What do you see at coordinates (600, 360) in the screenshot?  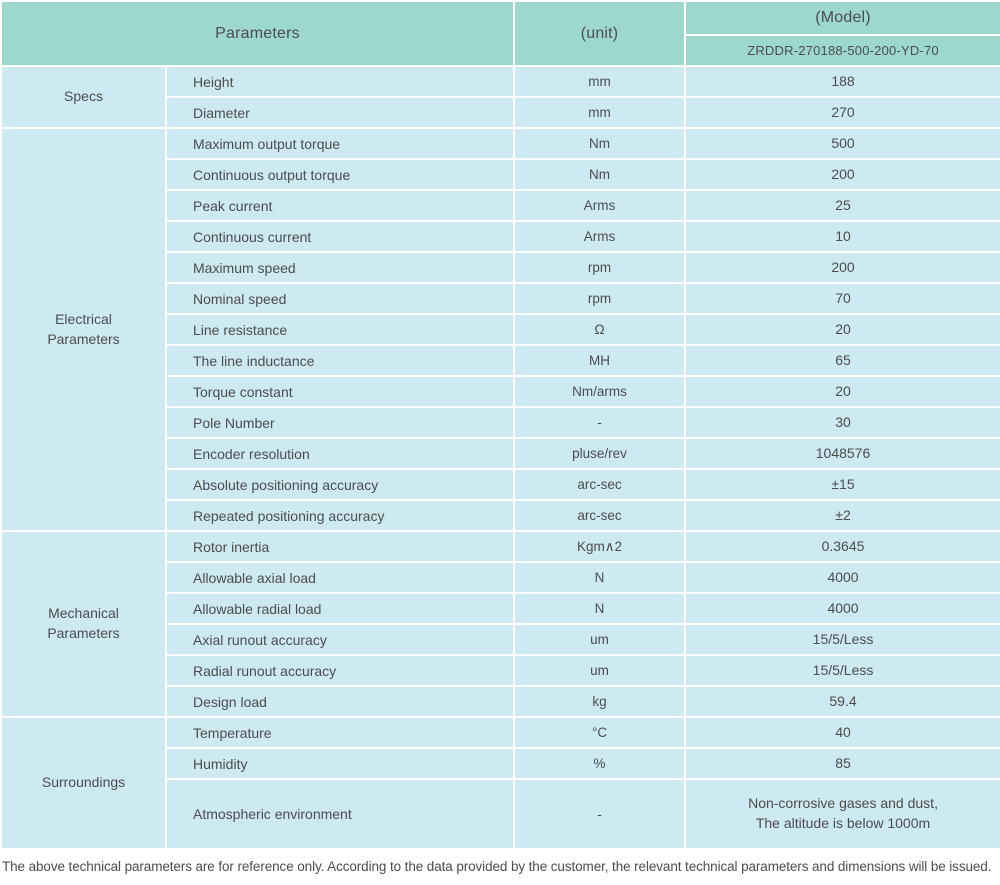 I see `unit-cell: MH` at bounding box center [600, 360].